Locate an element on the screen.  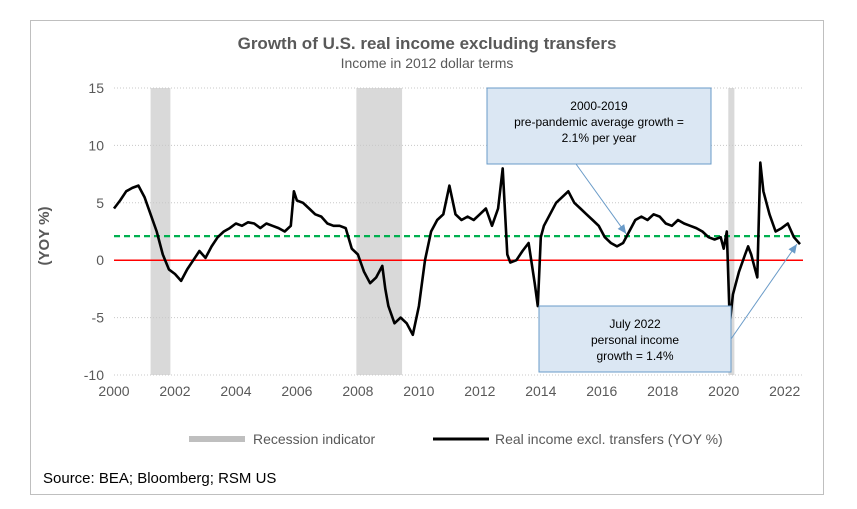
x-tick-label: 2000 is located at coordinates (113, 391).